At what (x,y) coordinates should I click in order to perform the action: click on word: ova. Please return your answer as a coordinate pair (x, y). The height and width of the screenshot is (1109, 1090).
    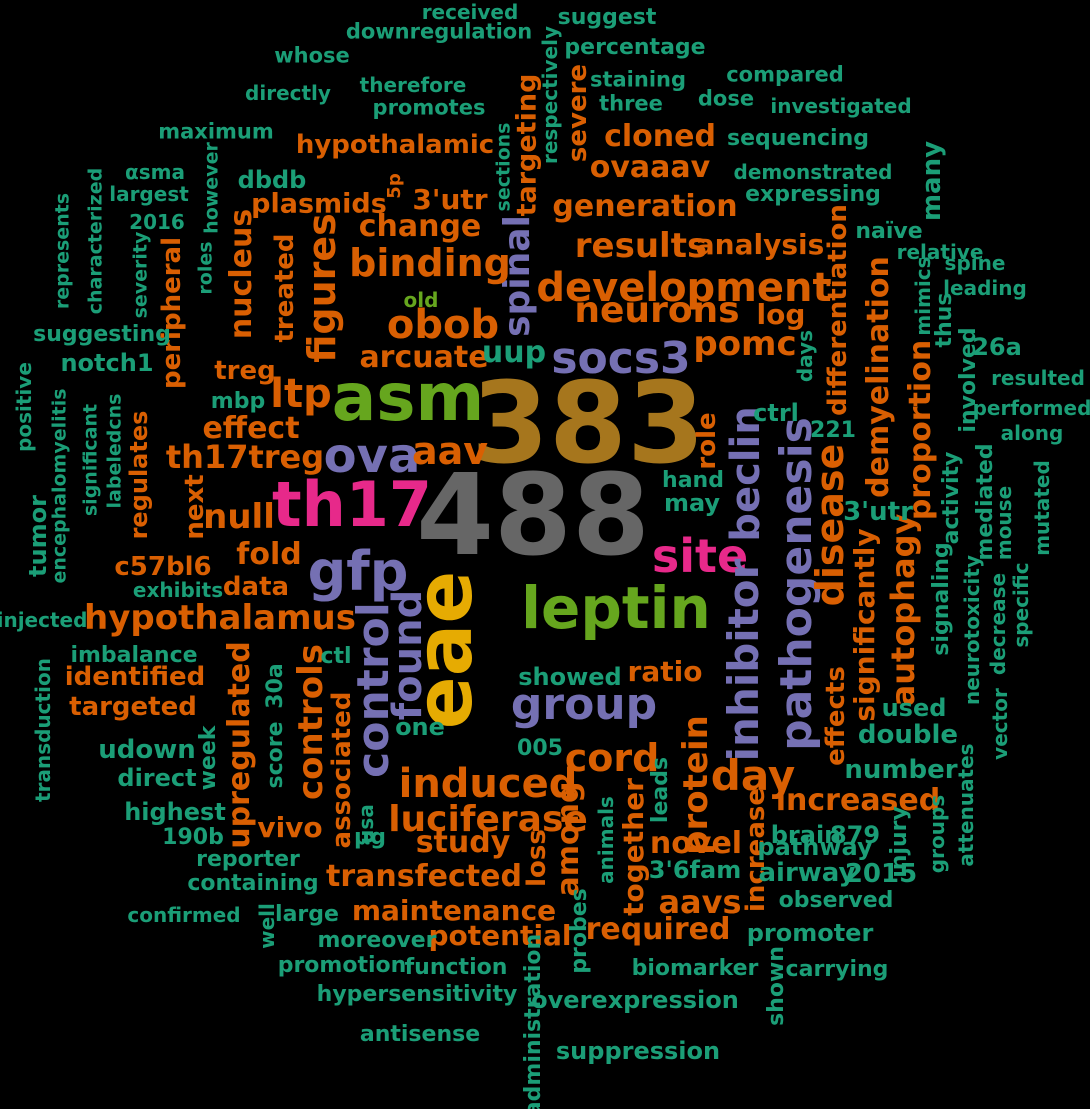
    Looking at the image, I should click on (372, 456).